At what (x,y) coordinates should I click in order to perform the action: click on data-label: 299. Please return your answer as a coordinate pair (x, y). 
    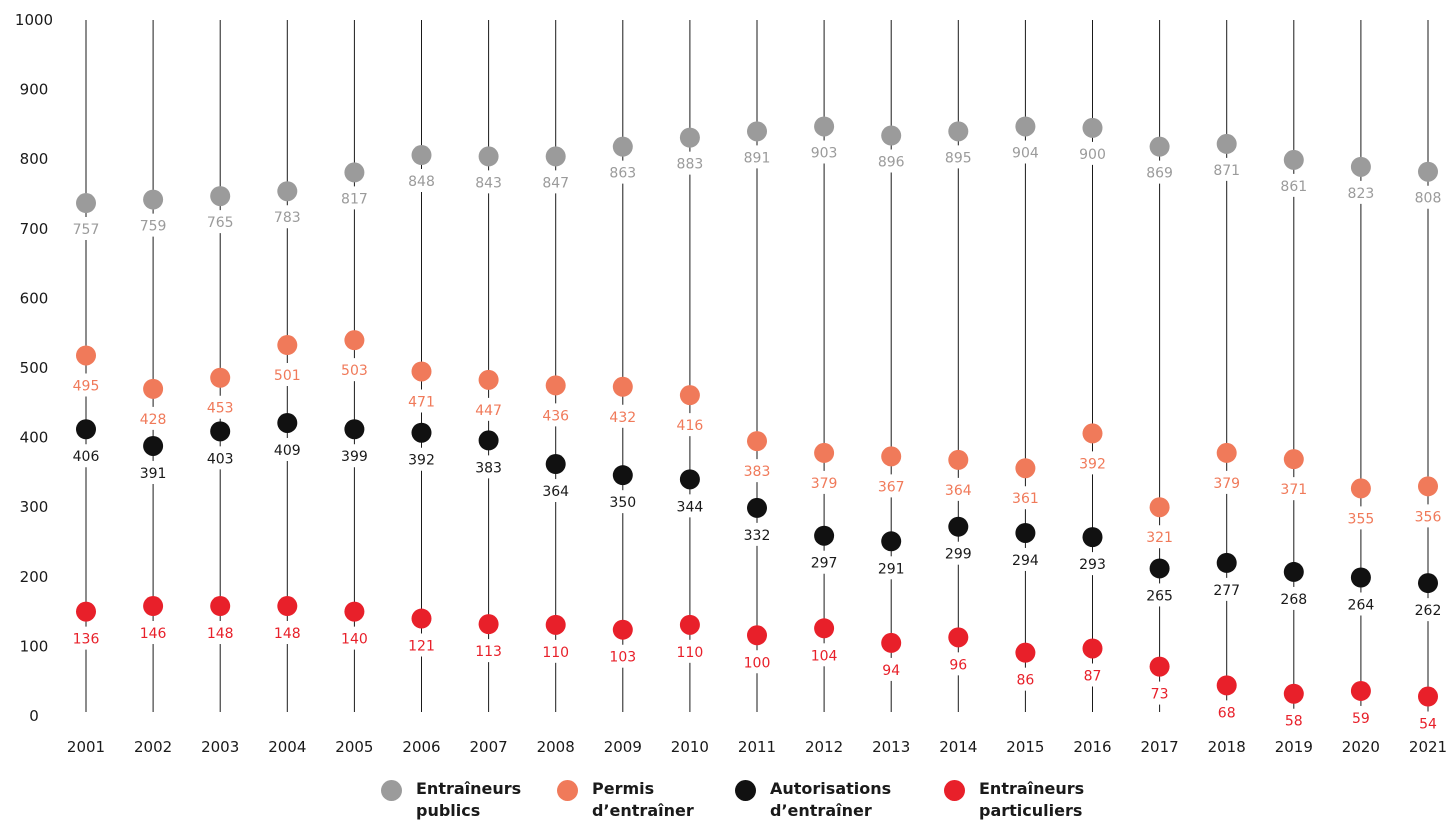
    Looking at the image, I should click on (958, 555).